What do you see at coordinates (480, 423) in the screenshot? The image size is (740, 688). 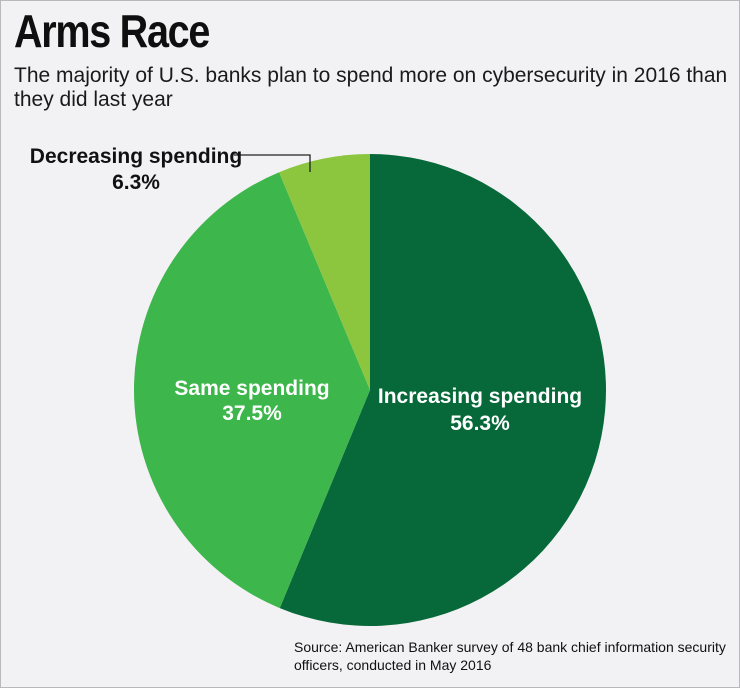 I see `slice-value-increasing: 56.3%` at bounding box center [480, 423].